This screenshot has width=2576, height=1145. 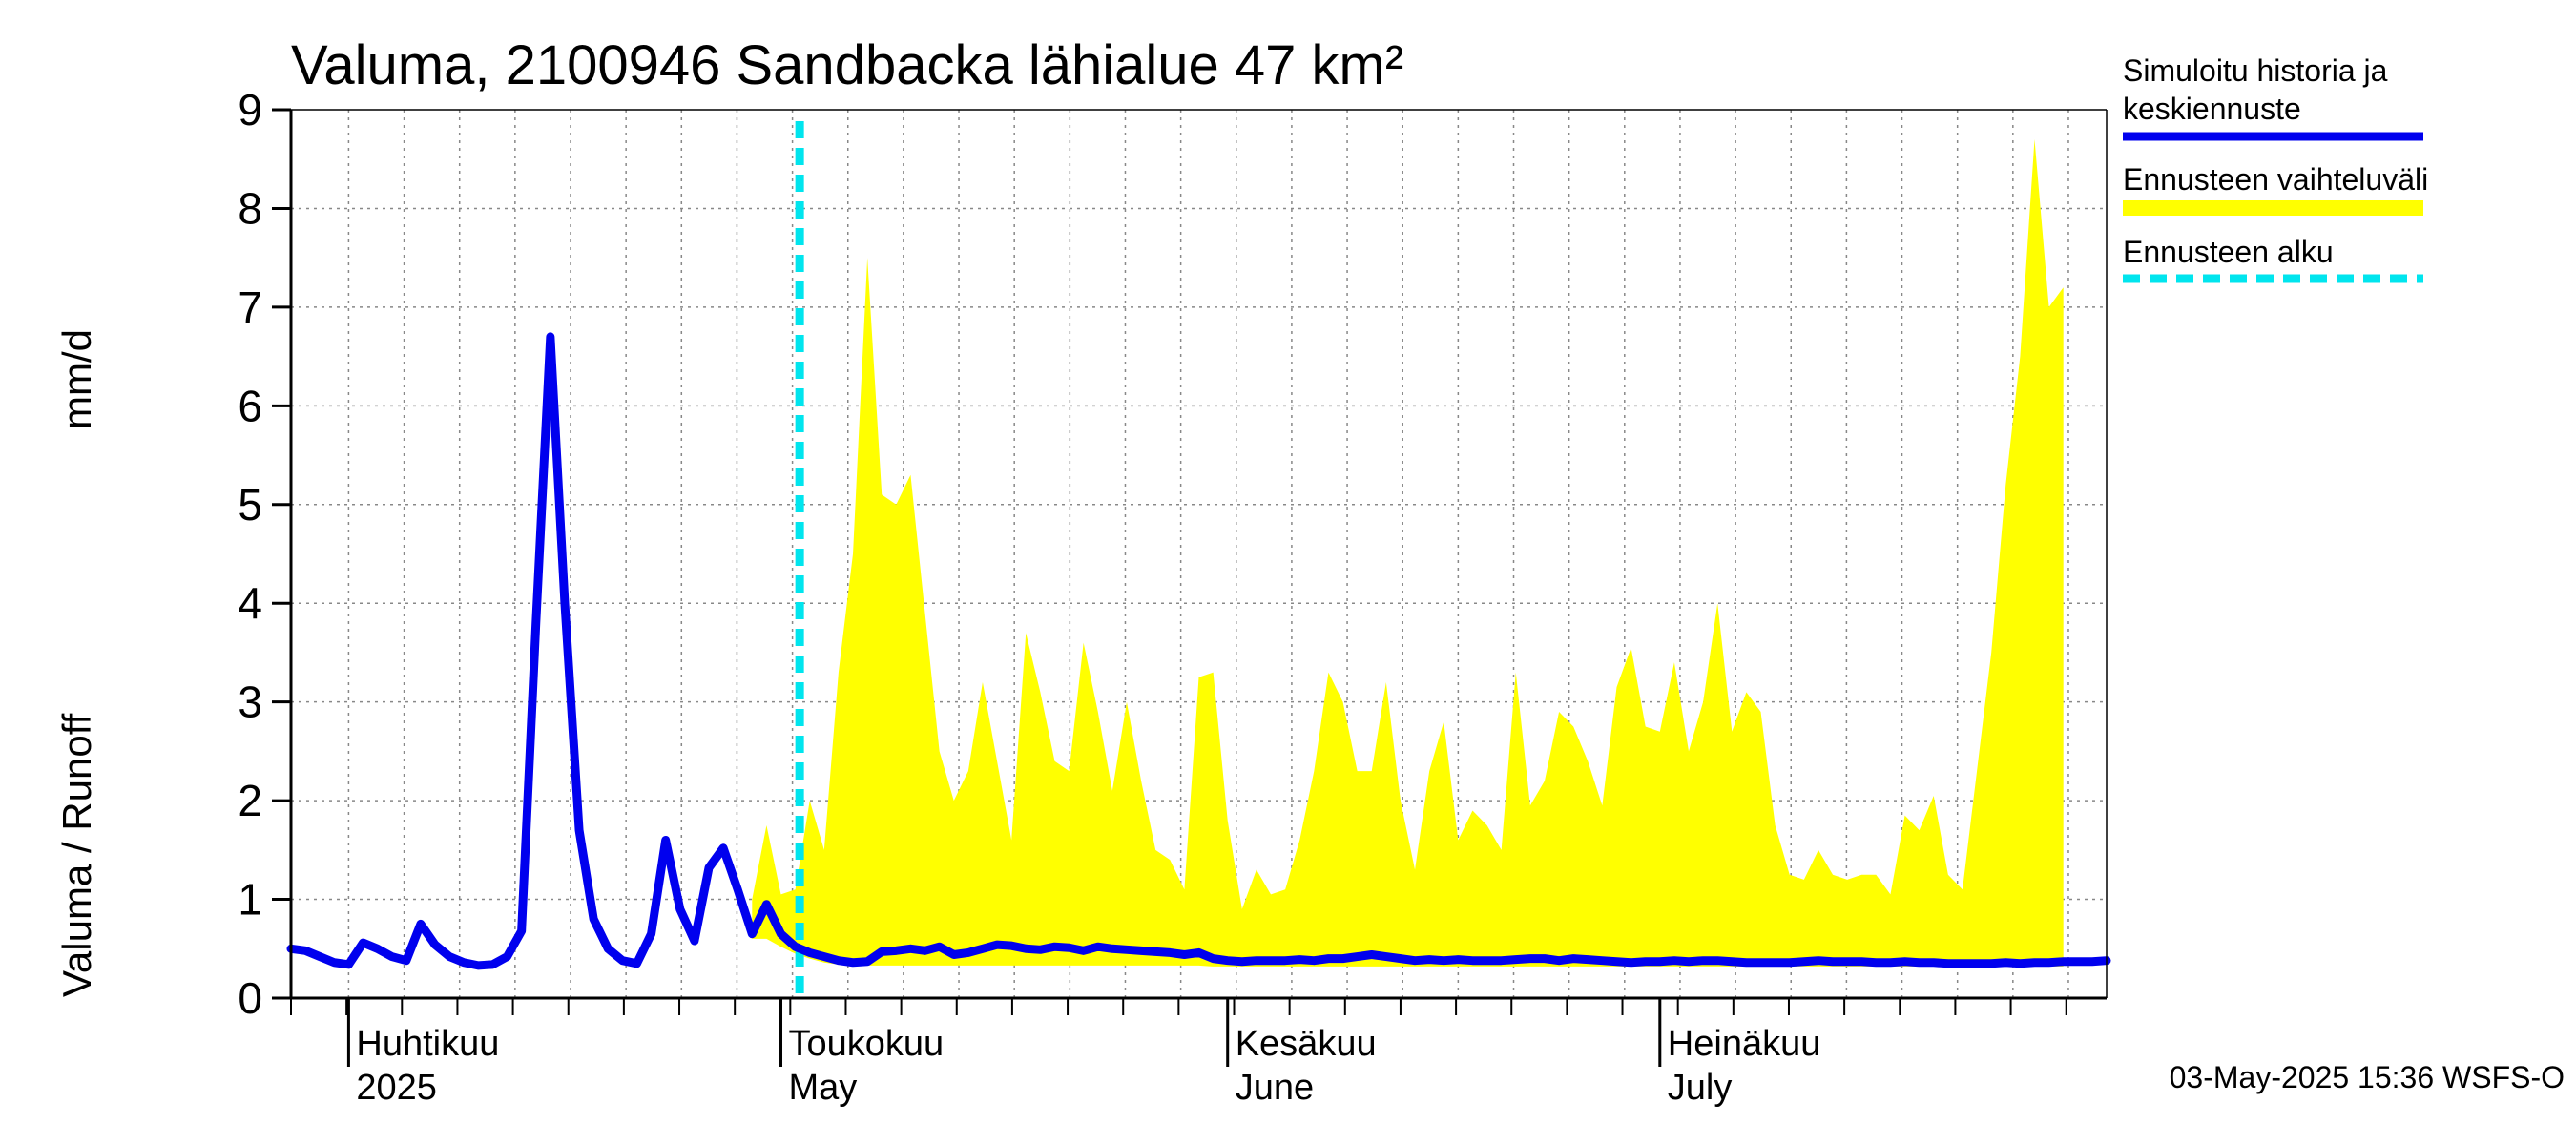 I want to click on y-tick-label: 2, so click(x=250, y=801).